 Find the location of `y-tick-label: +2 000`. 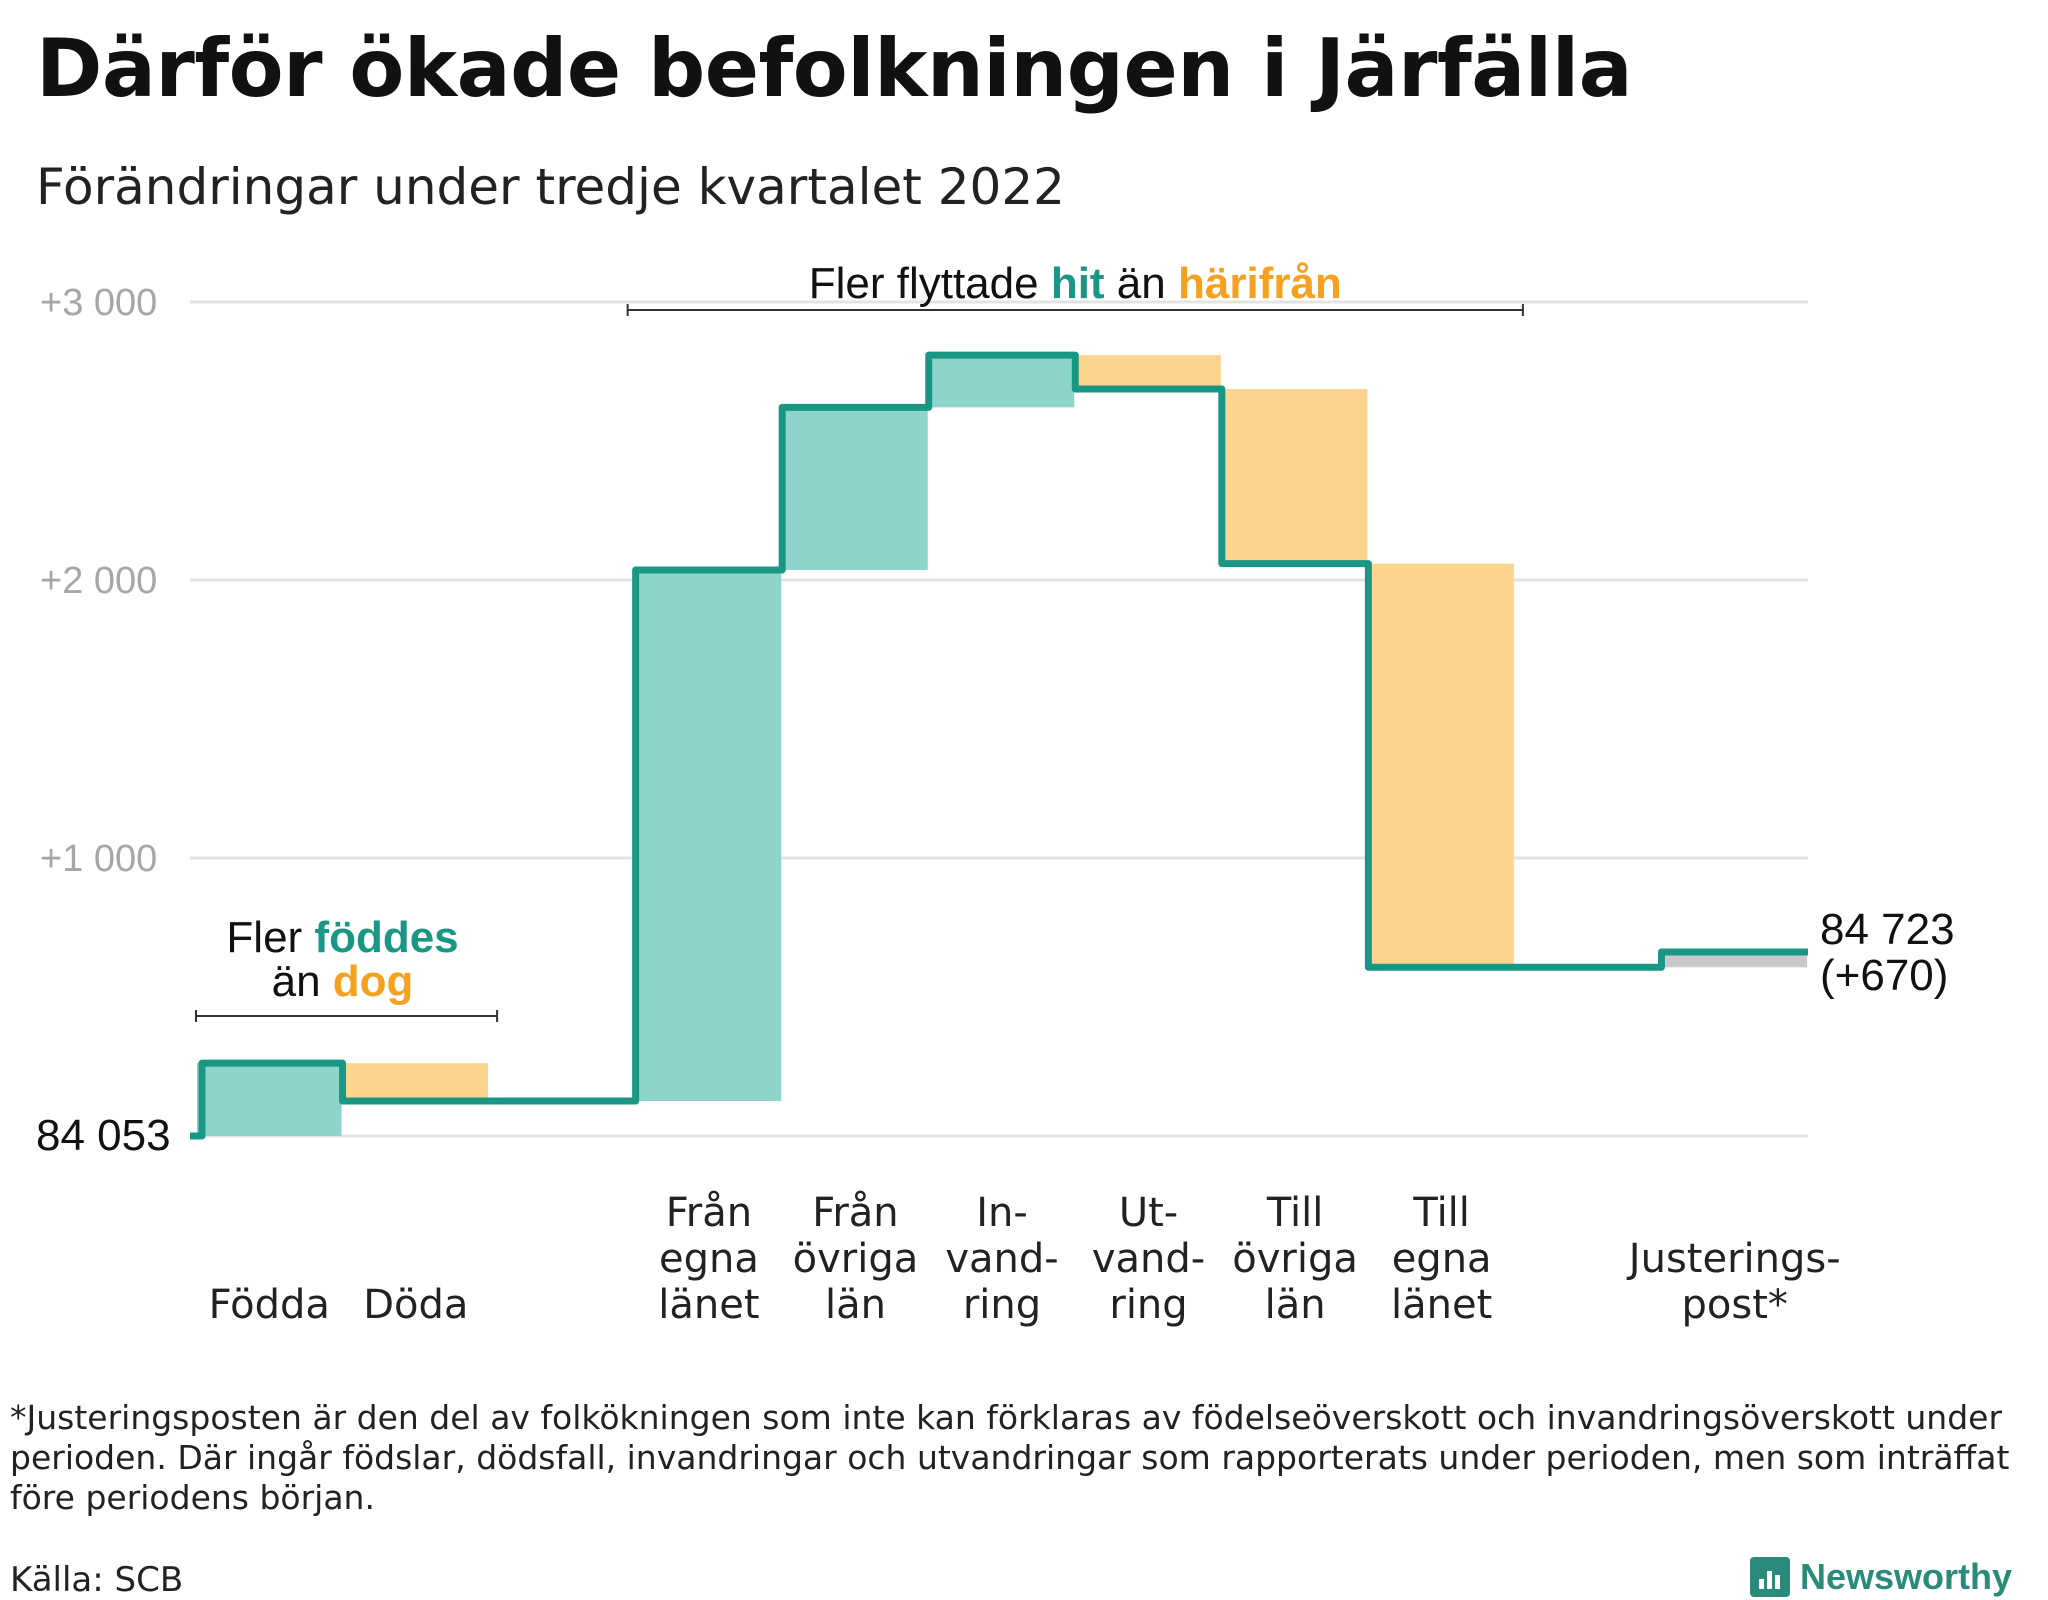

y-tick-label: +2 000 is located at coordinates (98, 581).